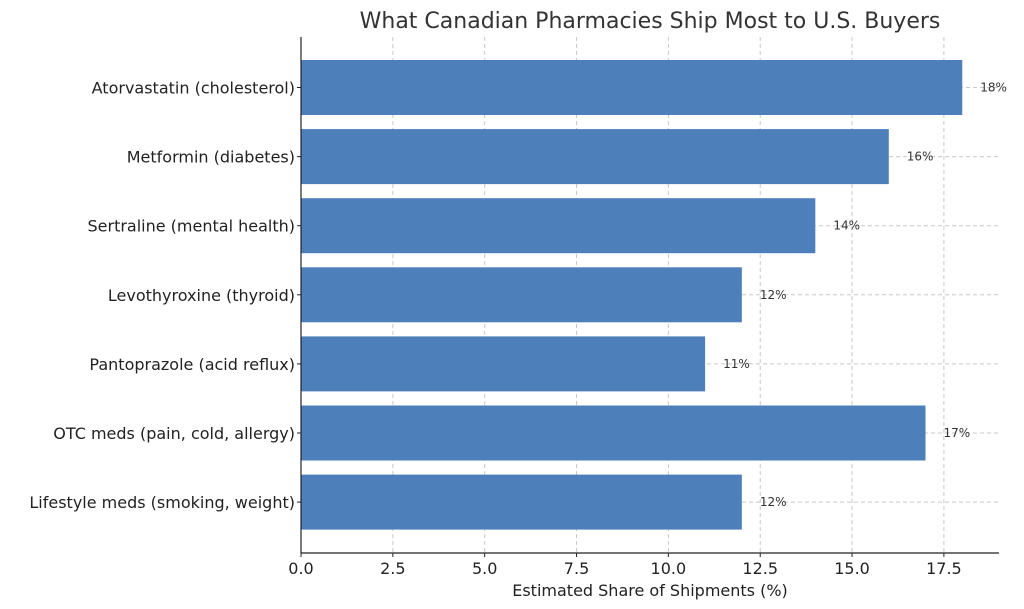  I want to click on bar-value-label: 14%, so click(846, 226).